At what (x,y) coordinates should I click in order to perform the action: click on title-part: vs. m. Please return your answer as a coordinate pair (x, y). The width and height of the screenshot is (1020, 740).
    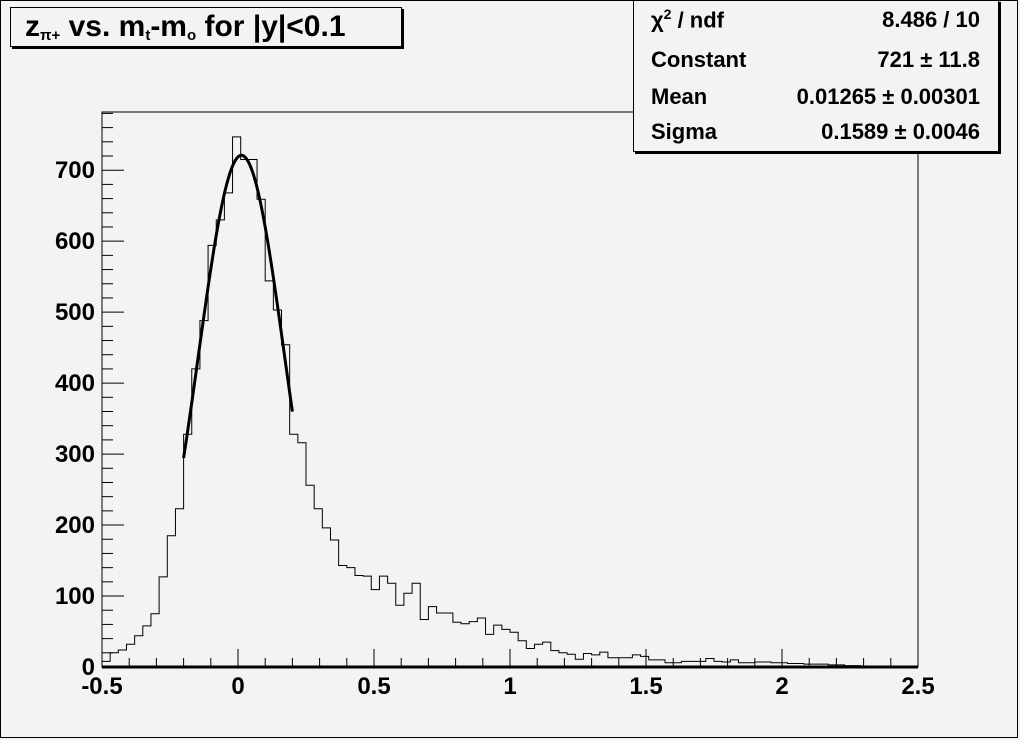
    Looking at the image, I should click on (103, 26).